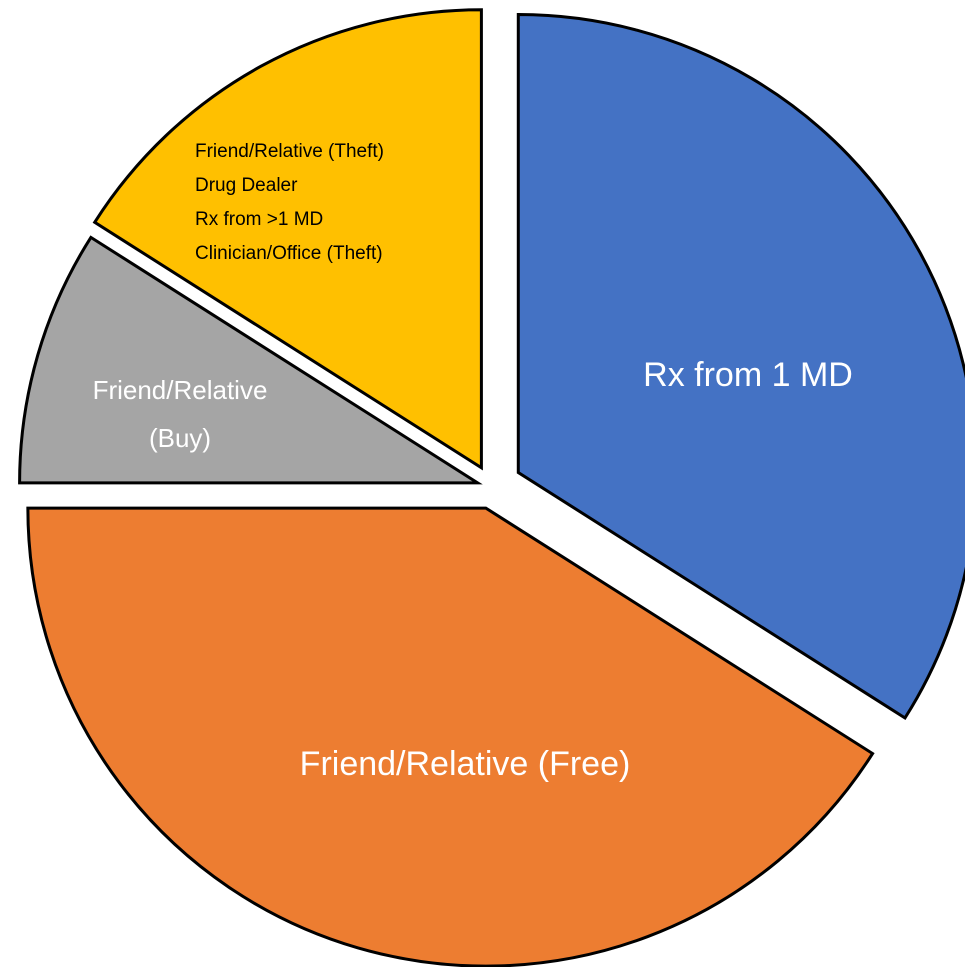 This screenshot has width=965, height=967. I want to click on slice-label: Friend/Relative (Free), so click(465, 764).